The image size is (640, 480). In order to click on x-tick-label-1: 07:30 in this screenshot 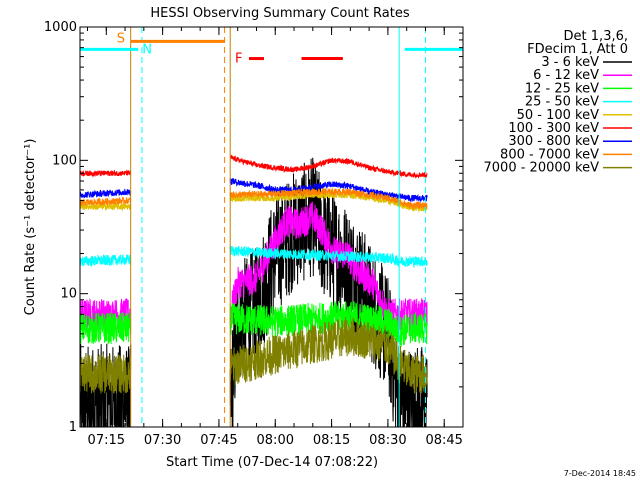, I will do `click(162, 440)`.